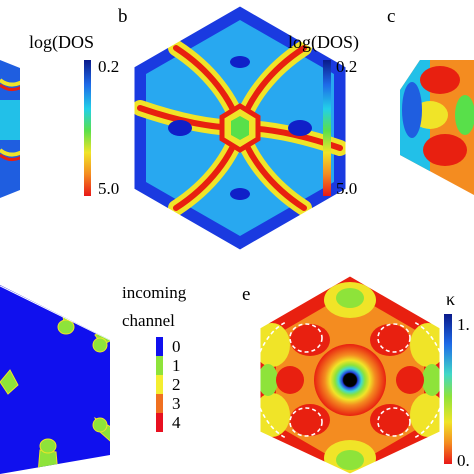  What do you see at coordinates (176, 346) in the screenshot?
I see `panel-d-level-0: 0` at bounding box center [176, 346].